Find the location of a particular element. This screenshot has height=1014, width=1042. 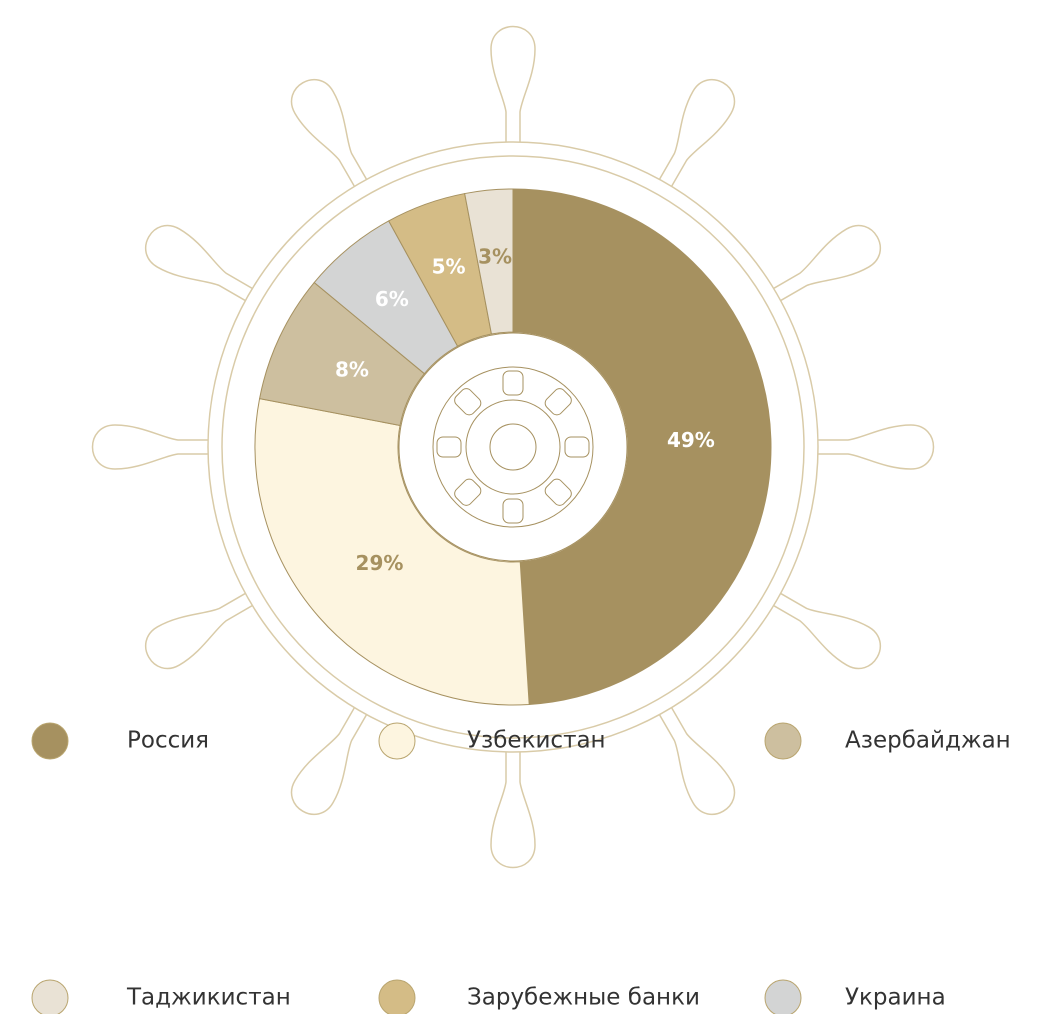

legend-label: Украина is located at coordinates (895, 998).